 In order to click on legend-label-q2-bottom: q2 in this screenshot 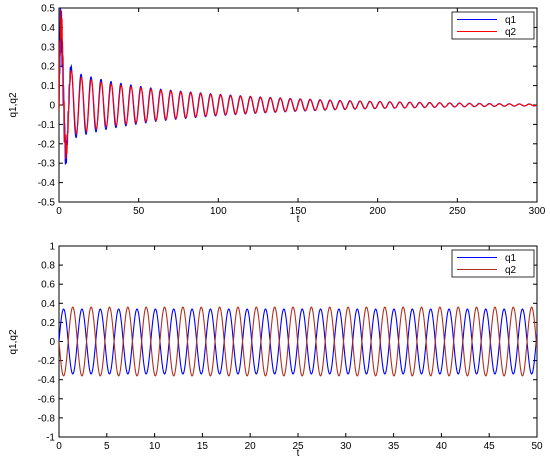, I will do `click(511, 270)`.